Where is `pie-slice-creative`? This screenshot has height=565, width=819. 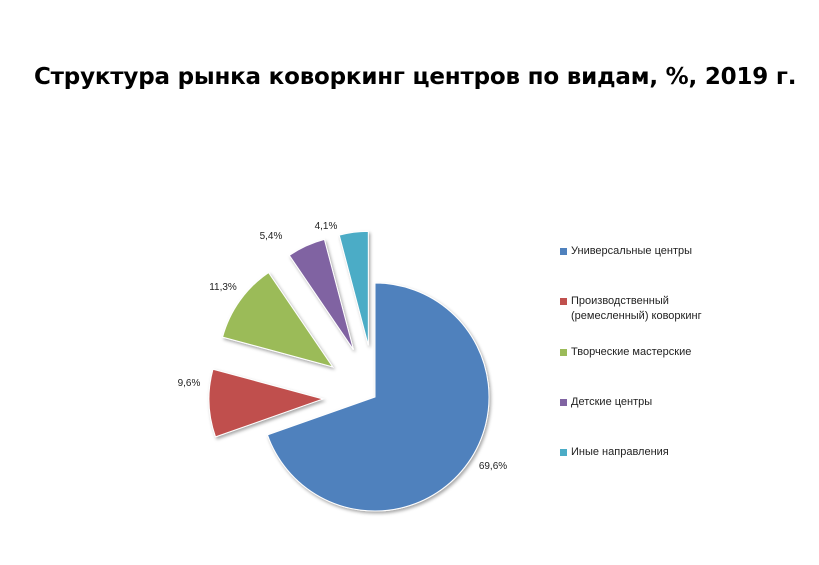
pie-slice-creative is located at coordinates (277, 319).